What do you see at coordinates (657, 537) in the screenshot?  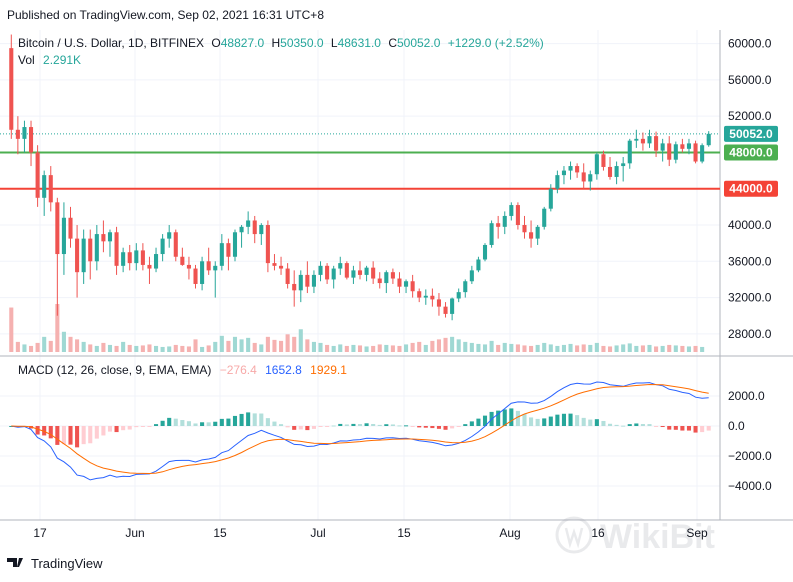 I see `watermark-text: WikiBit` at bounding box center [657, 537].